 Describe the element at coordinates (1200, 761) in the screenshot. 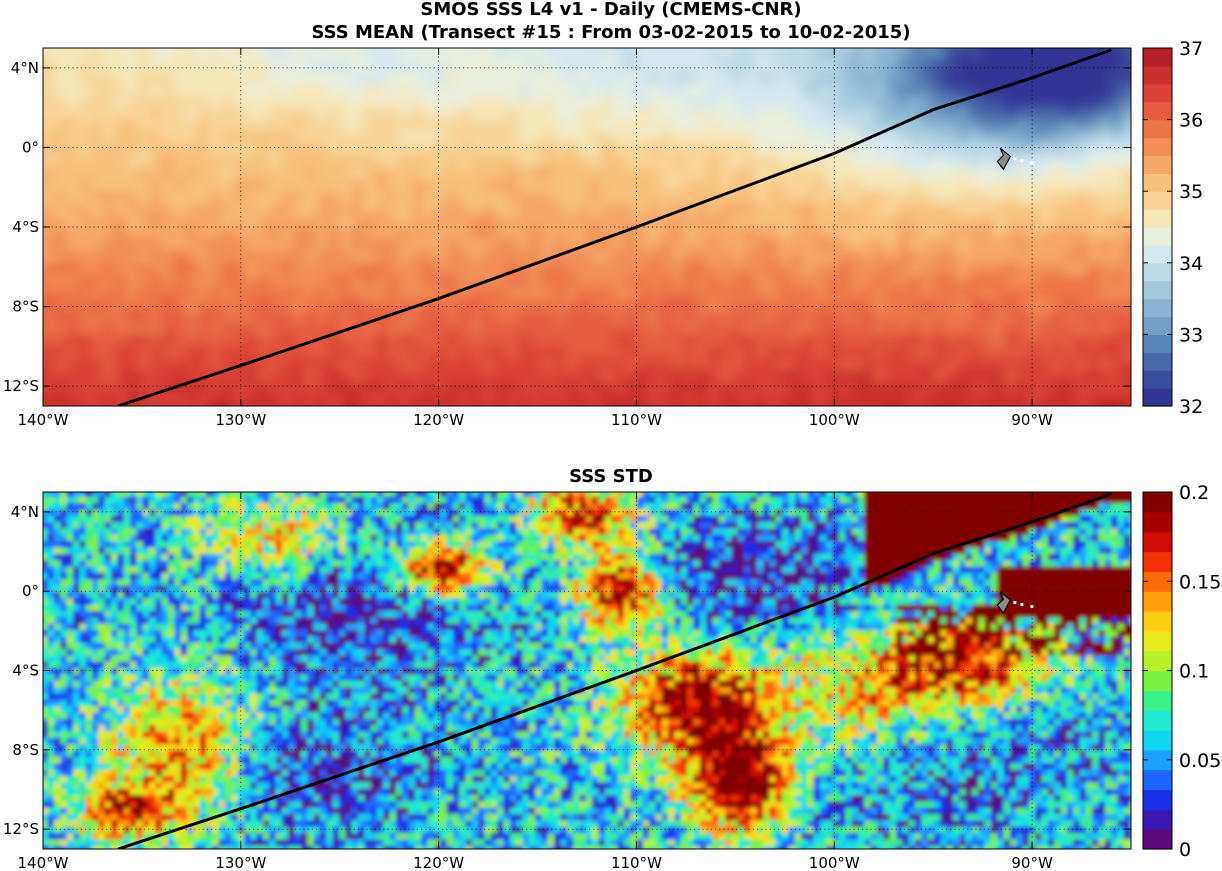

I see `std-colorbar-tick-label: 0.05` at that location.